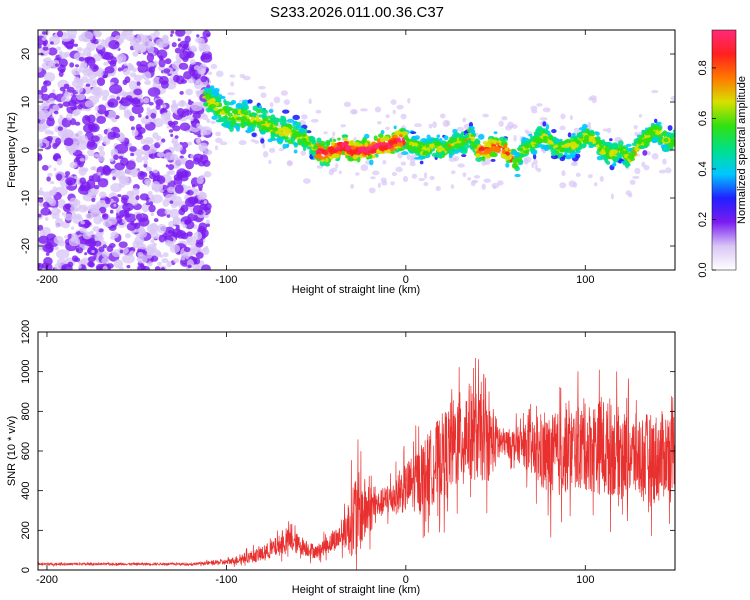 This screenshot has width=750, height=600. I want to click on spectrogram-xtick-label: -100, so click(226, 280).